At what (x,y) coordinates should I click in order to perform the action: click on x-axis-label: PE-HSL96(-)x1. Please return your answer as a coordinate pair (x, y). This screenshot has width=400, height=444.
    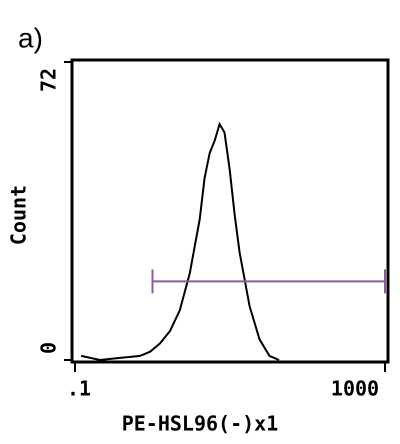
    Looking at the image, I should click on (200, 424).